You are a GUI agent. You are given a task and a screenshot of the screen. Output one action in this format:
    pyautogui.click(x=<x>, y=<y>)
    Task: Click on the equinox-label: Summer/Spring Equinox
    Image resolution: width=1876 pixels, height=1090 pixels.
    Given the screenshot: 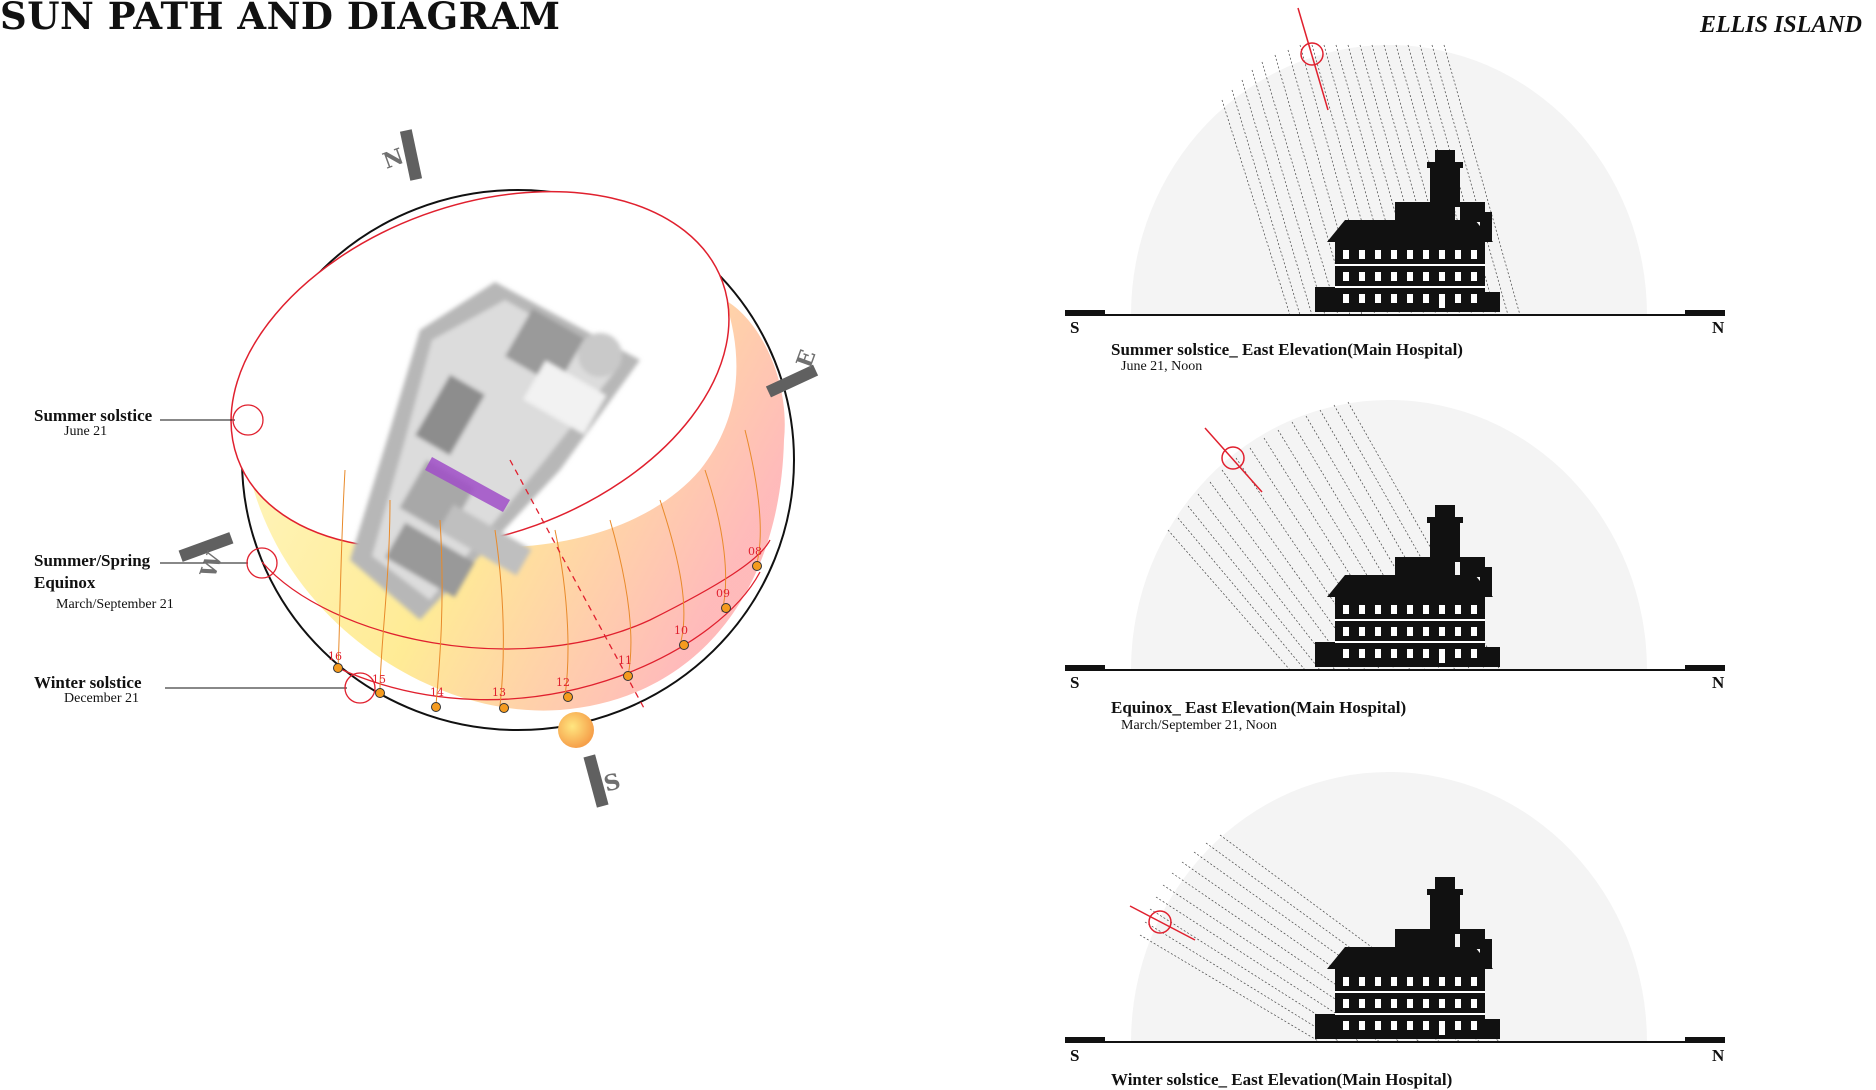 What is the action you would take?
    pyautogui.click(x=92, y=571)
    